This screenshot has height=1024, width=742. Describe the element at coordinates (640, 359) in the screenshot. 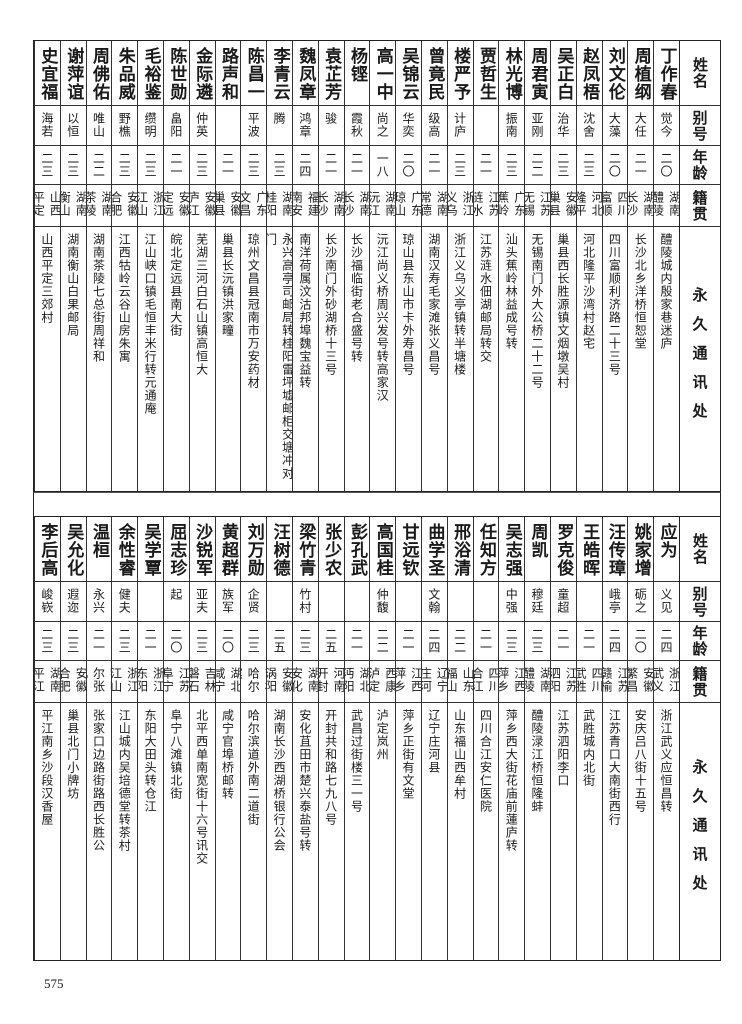

I see `cell-address: 长沙北乡洋桥恒恕堂` at that location.